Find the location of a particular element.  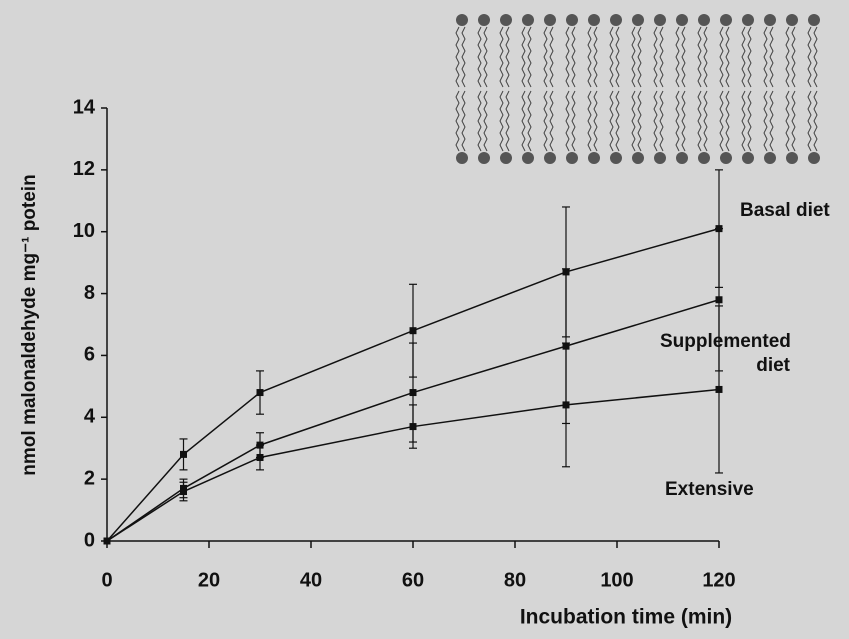

x-tick-label: 60 is located at coordinates (413, 580).